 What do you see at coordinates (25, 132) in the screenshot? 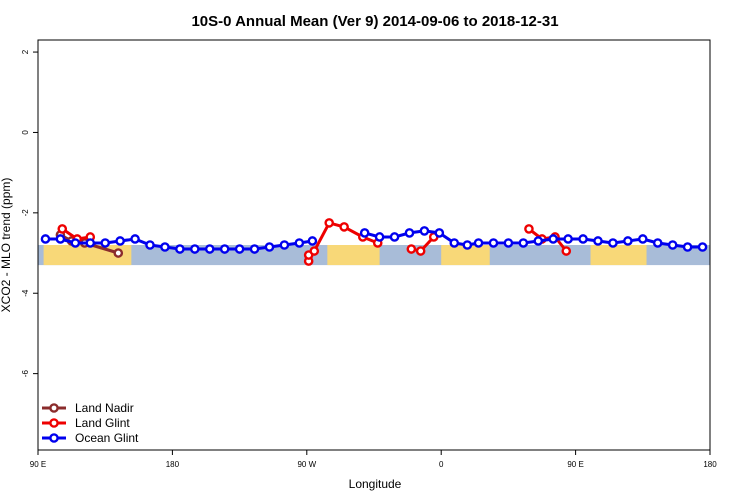
I see `y-tick-label: 0` at bounding box center [25, 132].